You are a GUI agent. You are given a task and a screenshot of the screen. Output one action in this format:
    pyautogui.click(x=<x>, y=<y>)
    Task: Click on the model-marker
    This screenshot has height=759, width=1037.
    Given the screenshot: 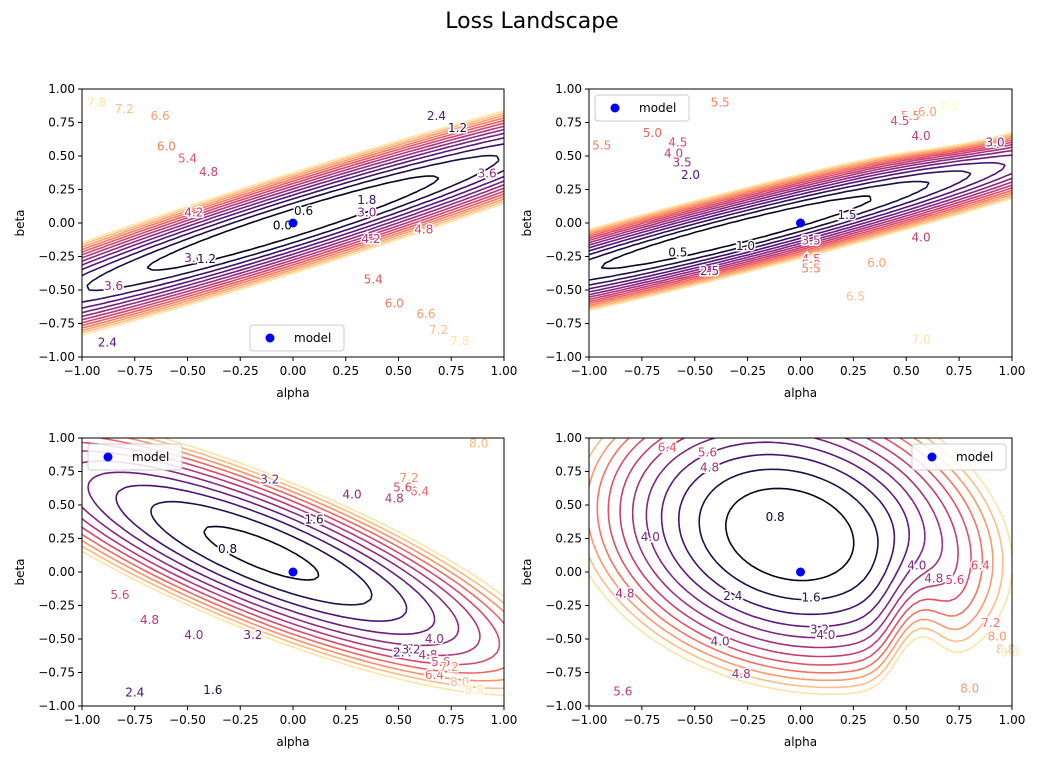 What is the action you would take?
    pyautogui.click(x=293, y=572)
    